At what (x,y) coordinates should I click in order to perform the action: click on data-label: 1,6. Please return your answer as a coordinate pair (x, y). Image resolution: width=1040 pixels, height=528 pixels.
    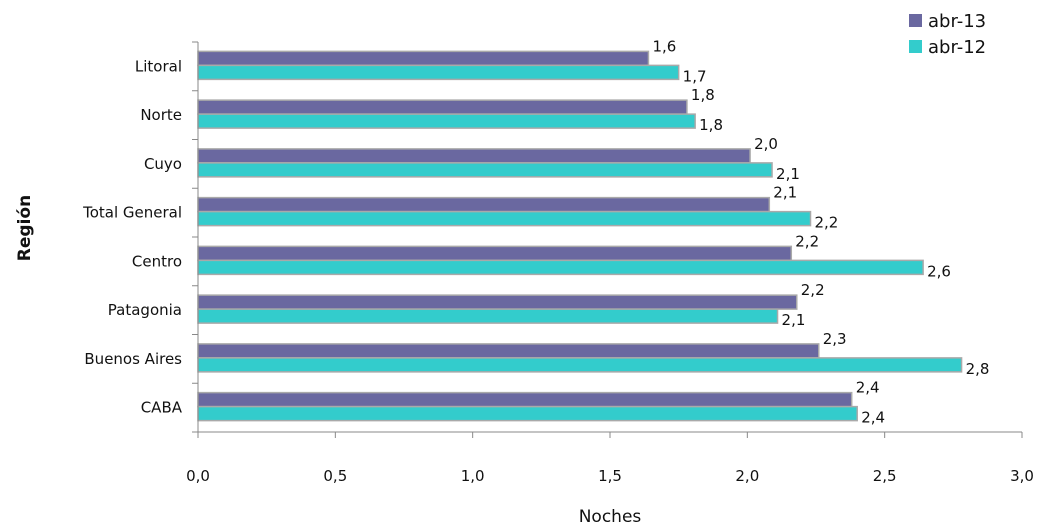
    Looking at the image, I should click on (664, 46).